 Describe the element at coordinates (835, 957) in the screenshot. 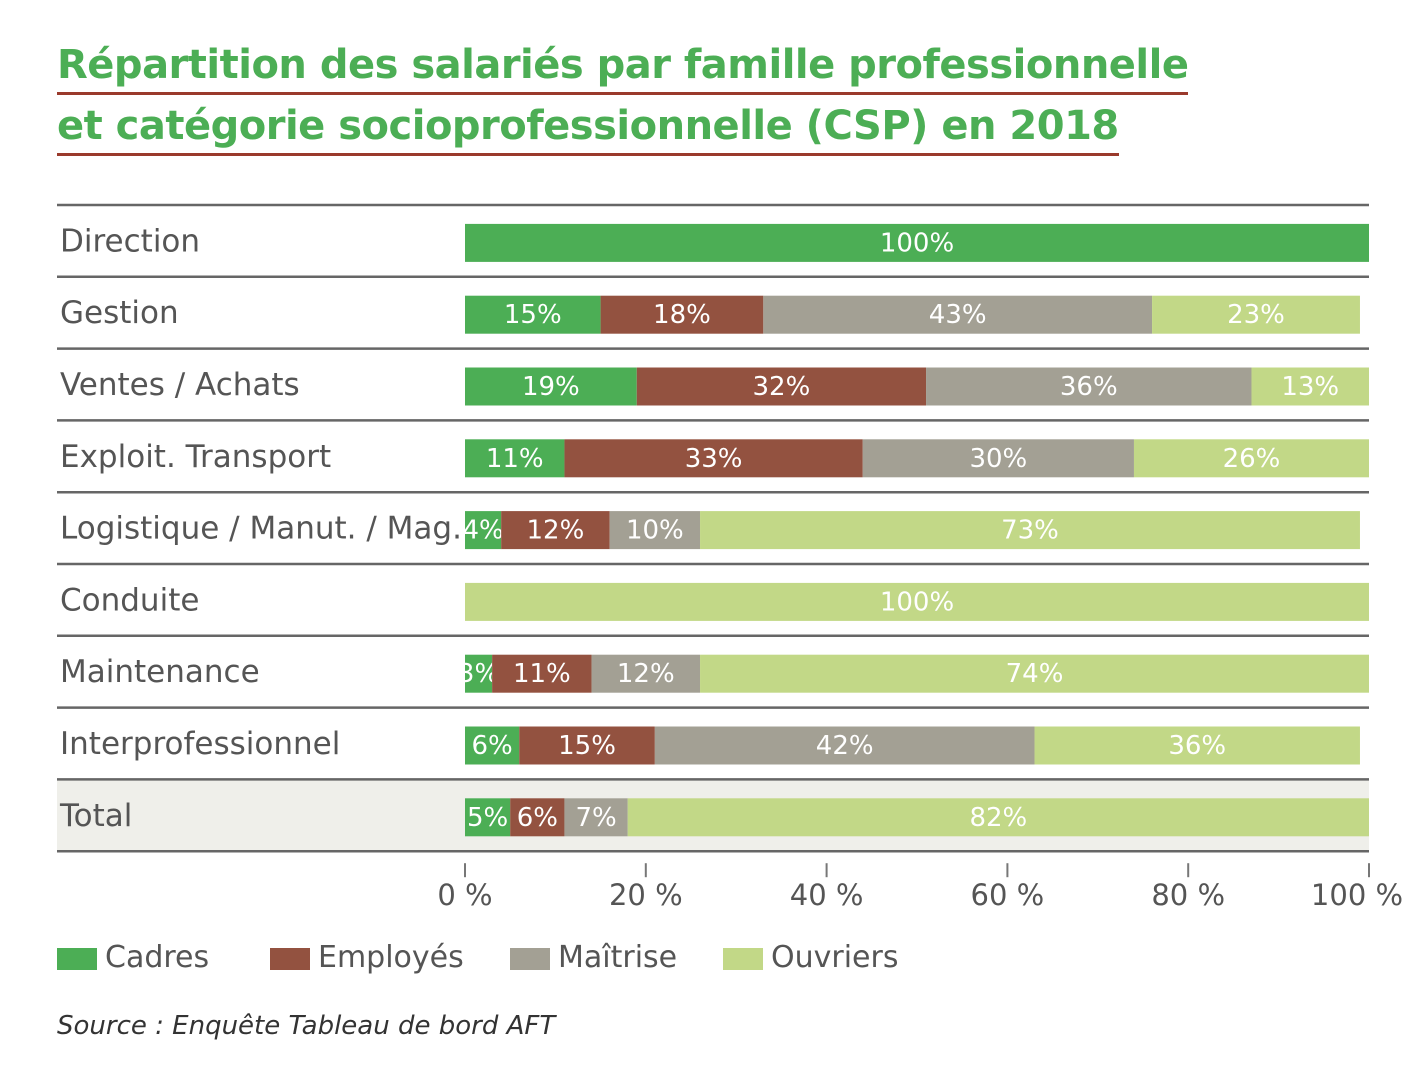

I see `legend-label-ouvriers: Ouvriers` at that location.